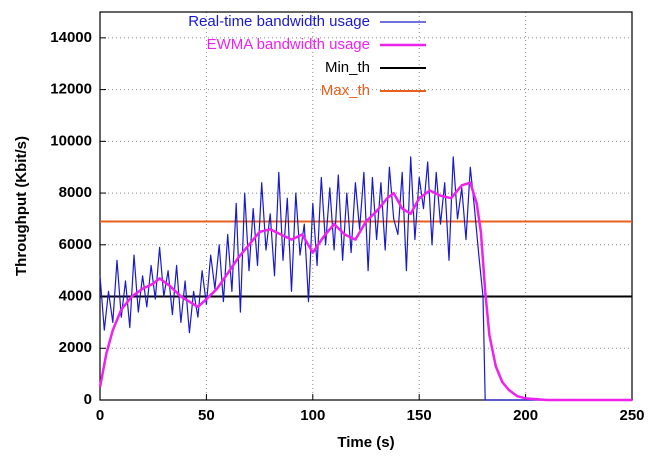 Image resolution: width=661 pixels, height=462 pixels. I want to click on x-tick-label: 250, so click(631, 415).